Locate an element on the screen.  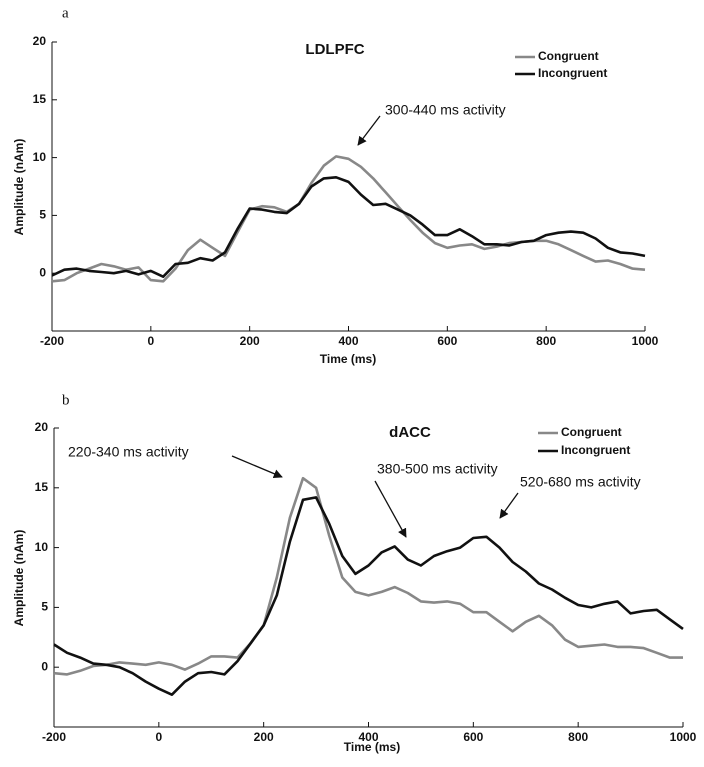
chart-title: dACC is located at coordinates (410, 432).